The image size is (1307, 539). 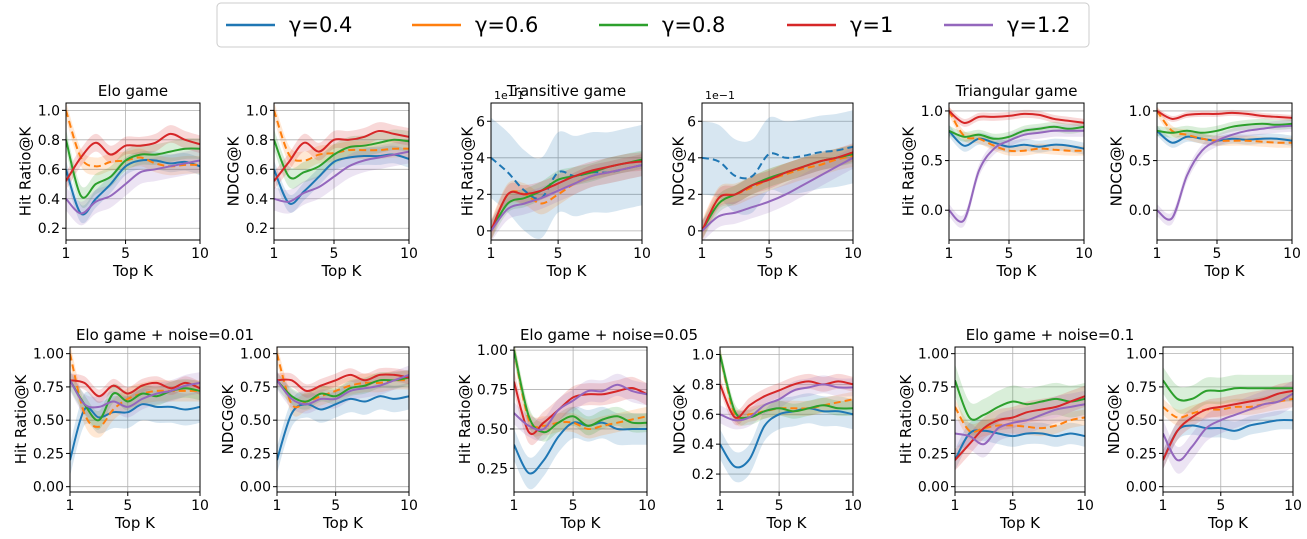 What do you see at coordinates (49, 170) in the screenshot?
I see `y-tick-label: 0.6` at bounding box center [49, 170].